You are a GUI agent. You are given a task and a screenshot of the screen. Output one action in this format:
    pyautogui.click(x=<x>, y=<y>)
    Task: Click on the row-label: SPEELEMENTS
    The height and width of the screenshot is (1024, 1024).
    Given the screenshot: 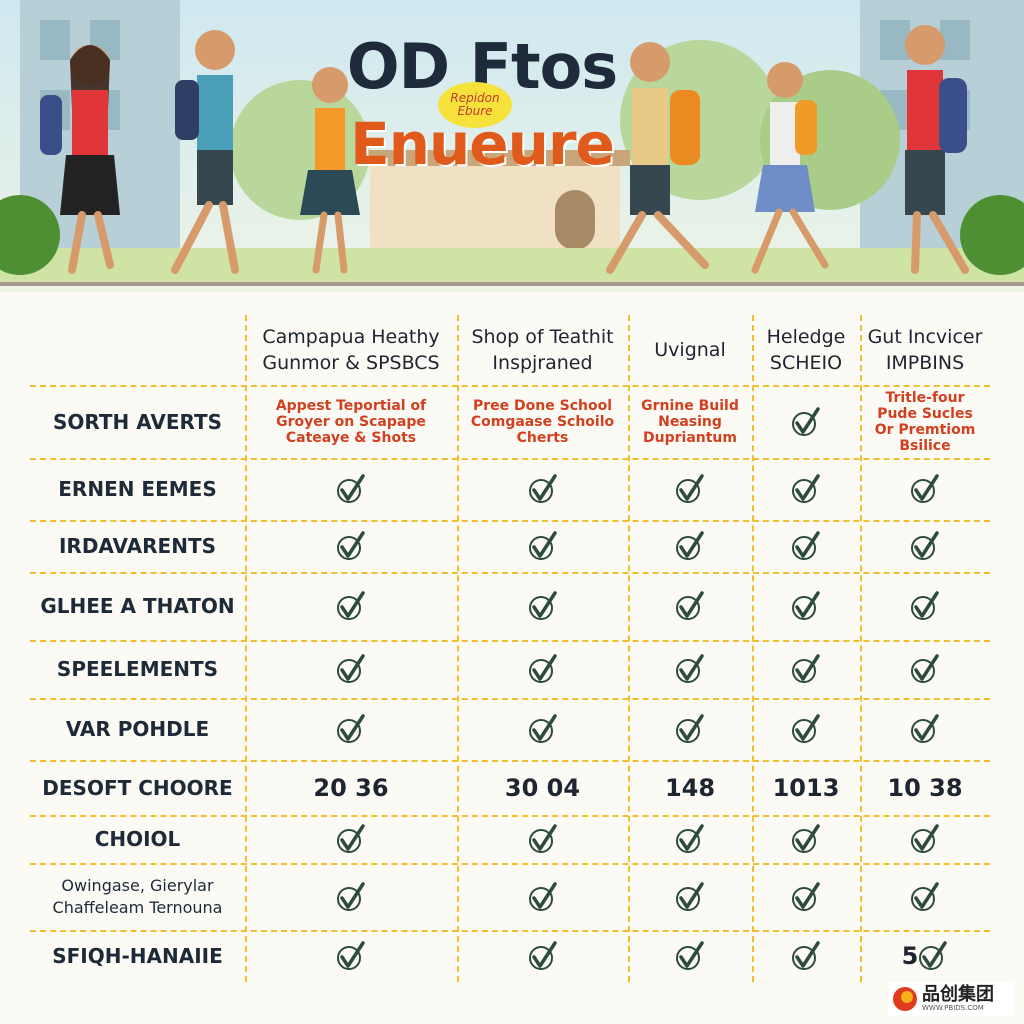 What is the action you would take?
    pyautogui.click(x=137, y=669)
    